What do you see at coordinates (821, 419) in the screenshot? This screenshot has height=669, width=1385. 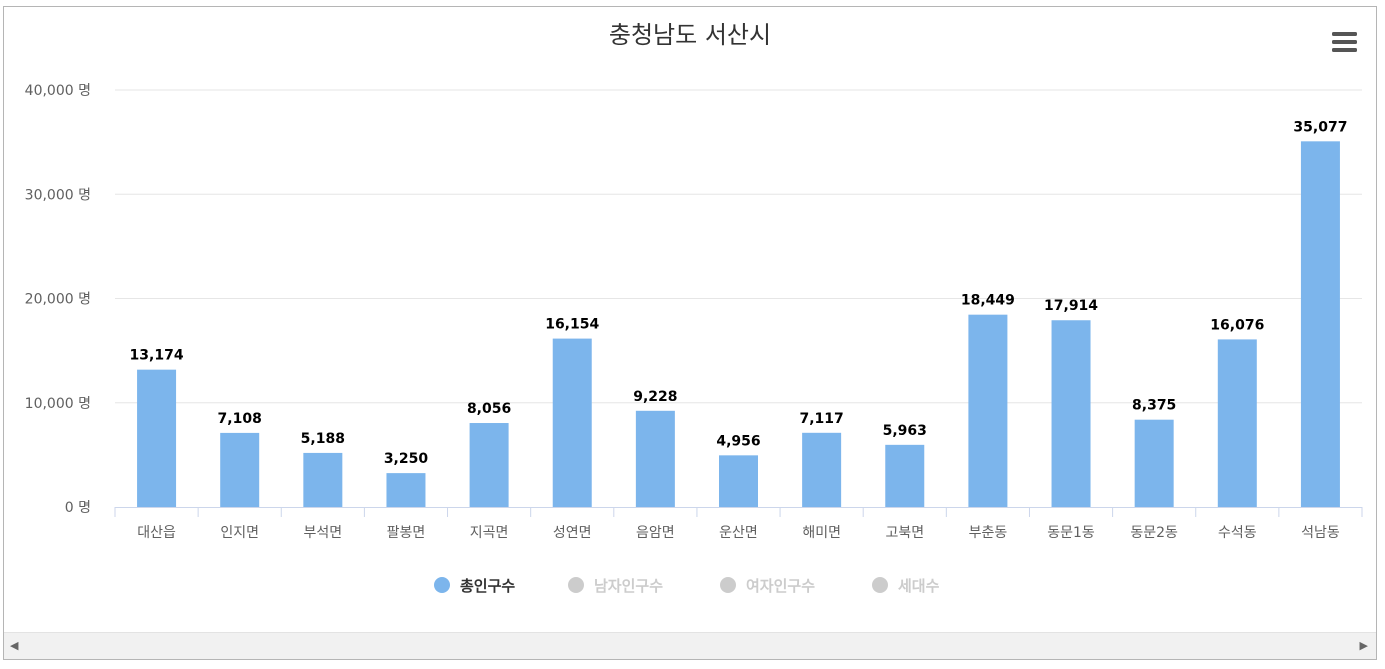 I see `data-label: 7,117` at bounding box center [821, 419].